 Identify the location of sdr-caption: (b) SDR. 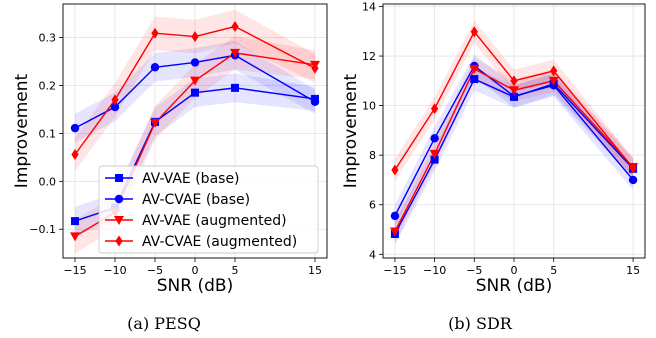
(480, 323).